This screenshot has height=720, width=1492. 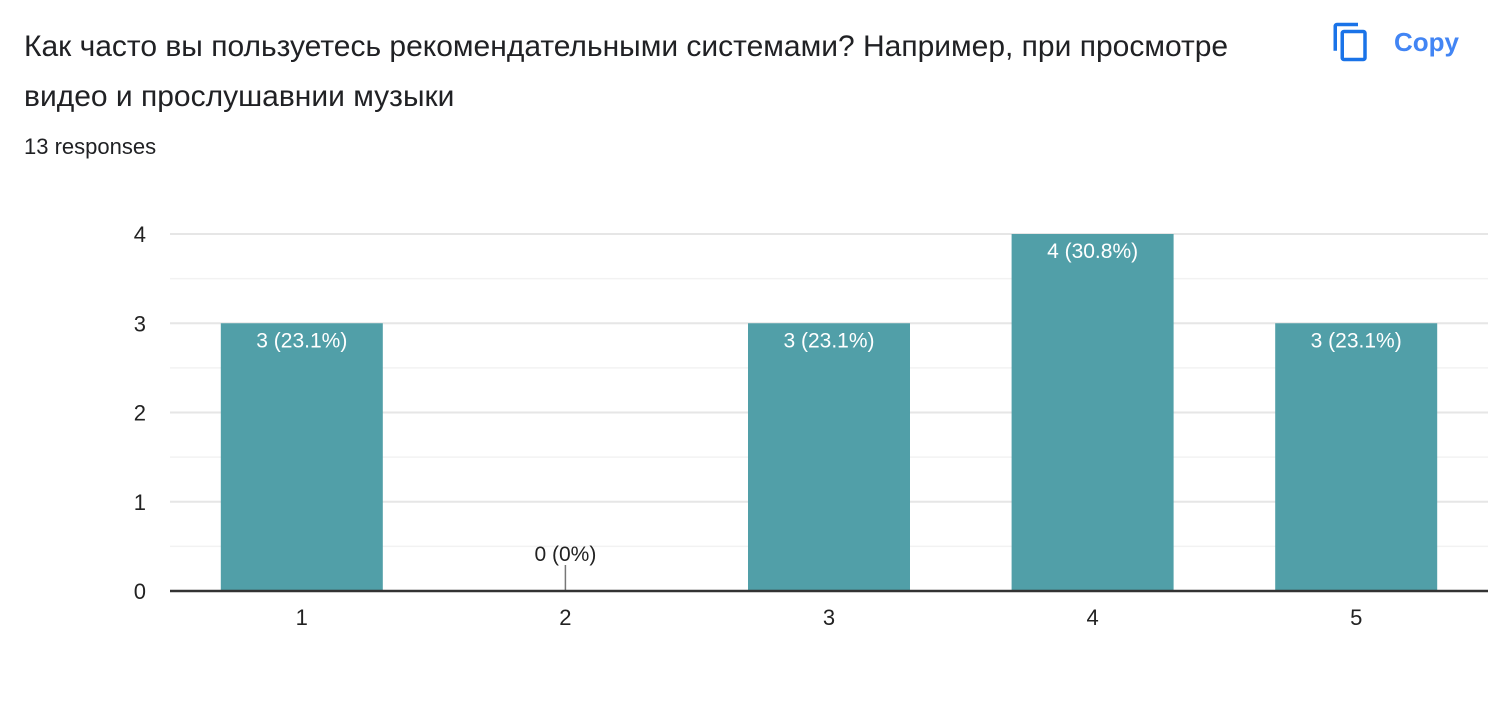 What do you see at coordinates (1356, 617) in the screenshot?
I see `x-tick-label: 5` at bounding box center [1356, 617].